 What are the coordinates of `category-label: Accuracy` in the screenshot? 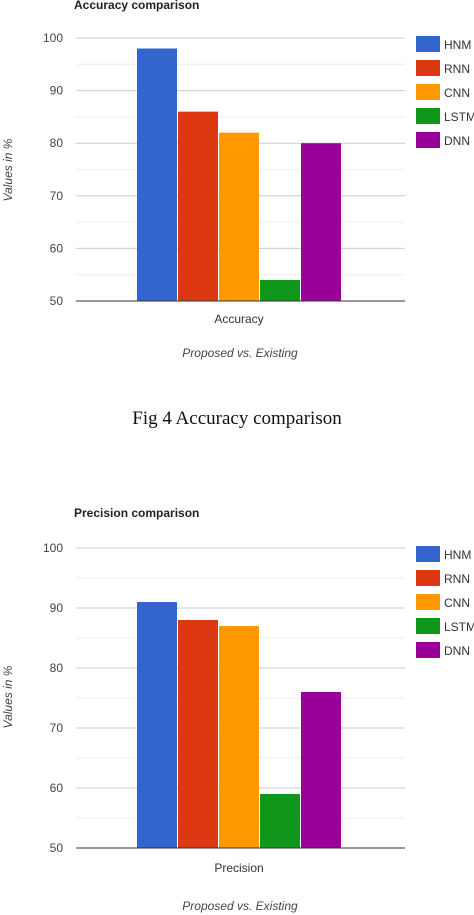 It's located at (238, 319).